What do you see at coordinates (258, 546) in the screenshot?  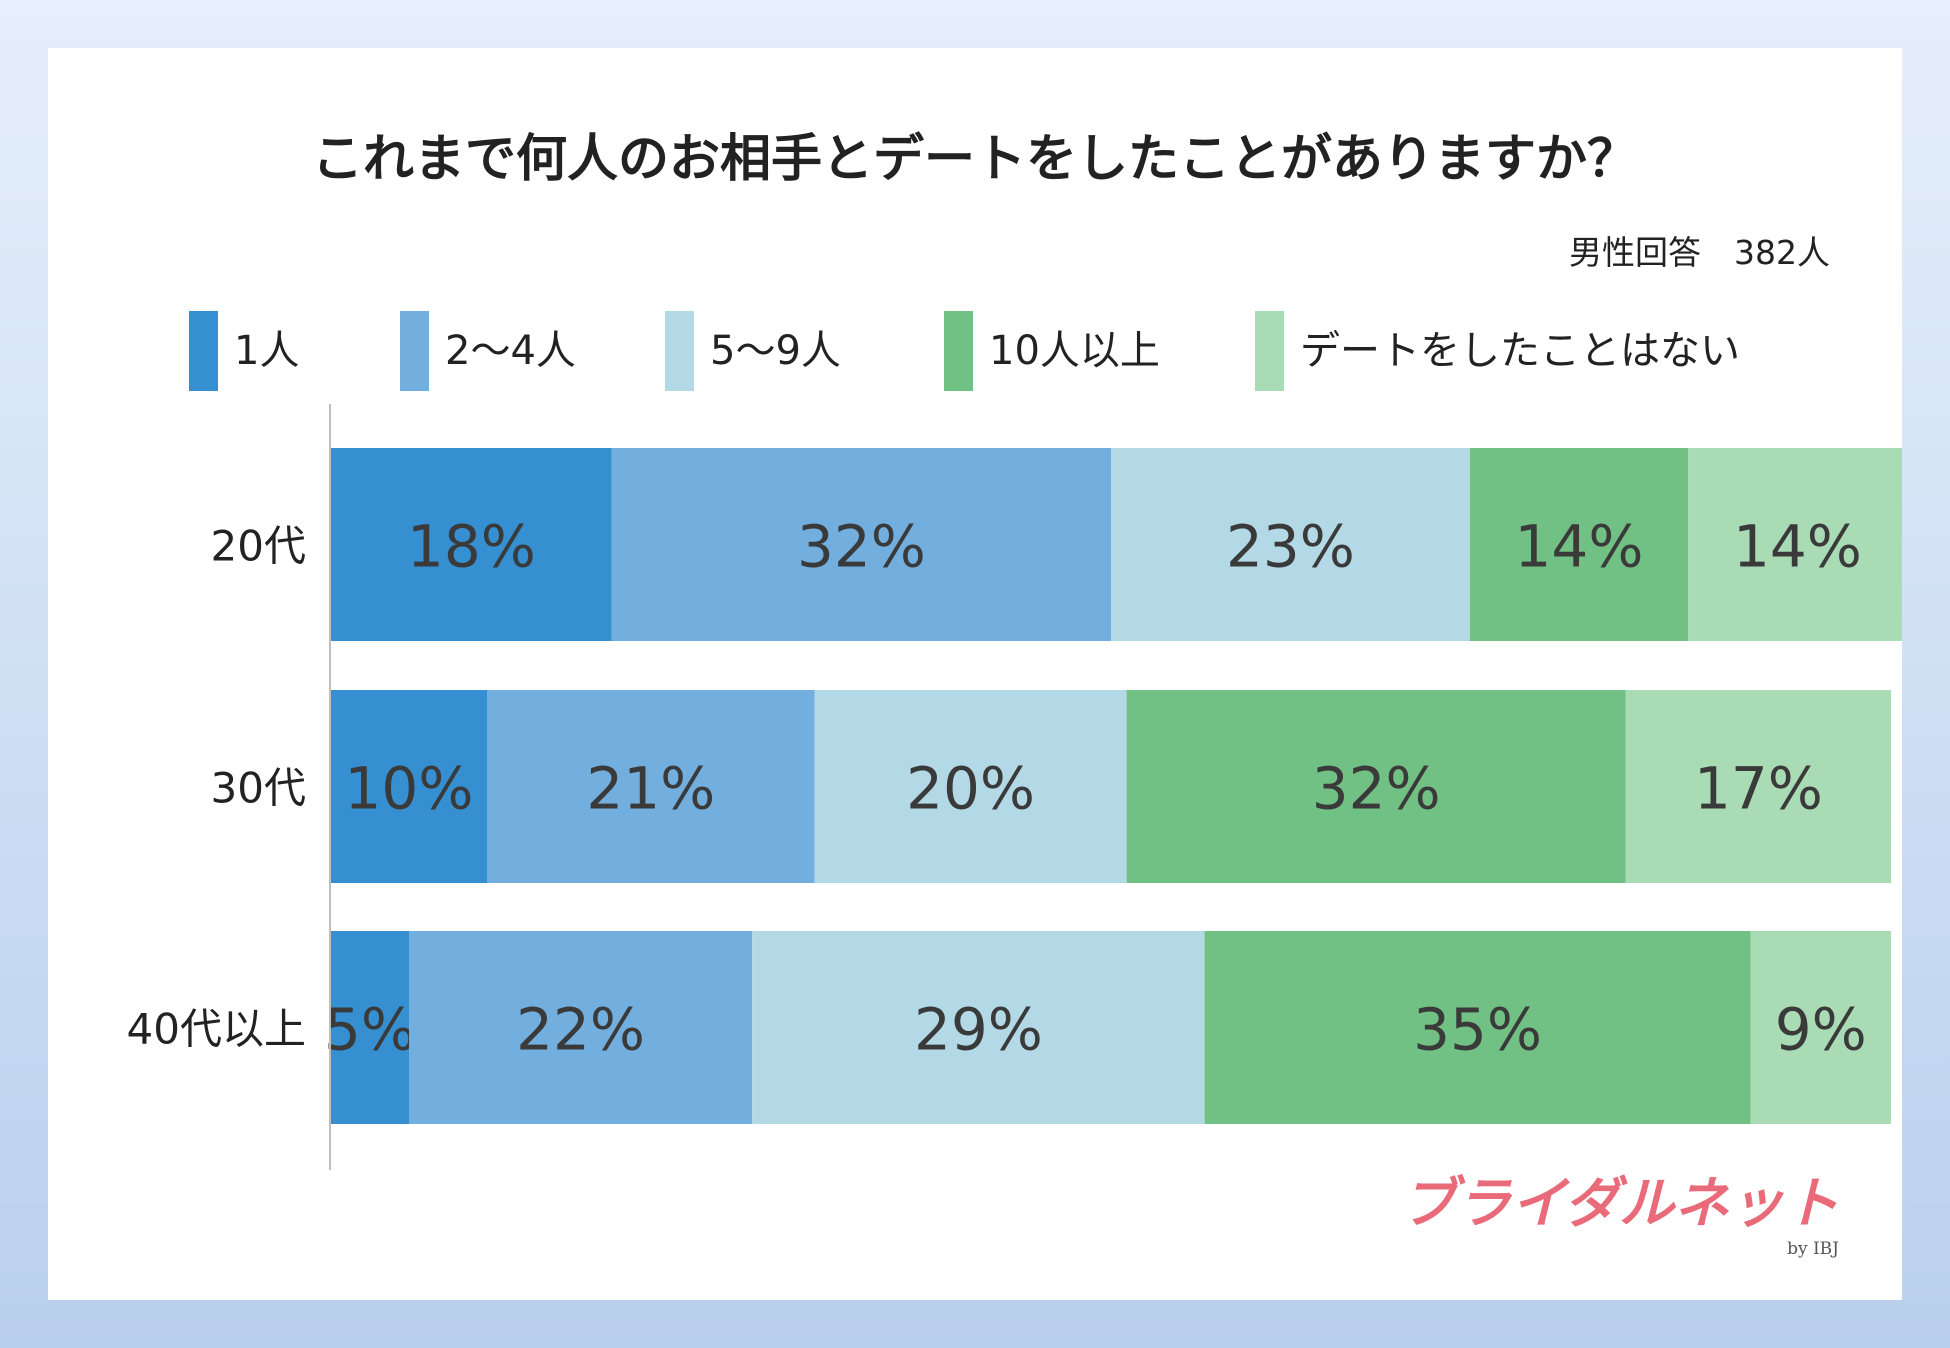 I see `category-label: 20代` at bounding box center [258, 546].